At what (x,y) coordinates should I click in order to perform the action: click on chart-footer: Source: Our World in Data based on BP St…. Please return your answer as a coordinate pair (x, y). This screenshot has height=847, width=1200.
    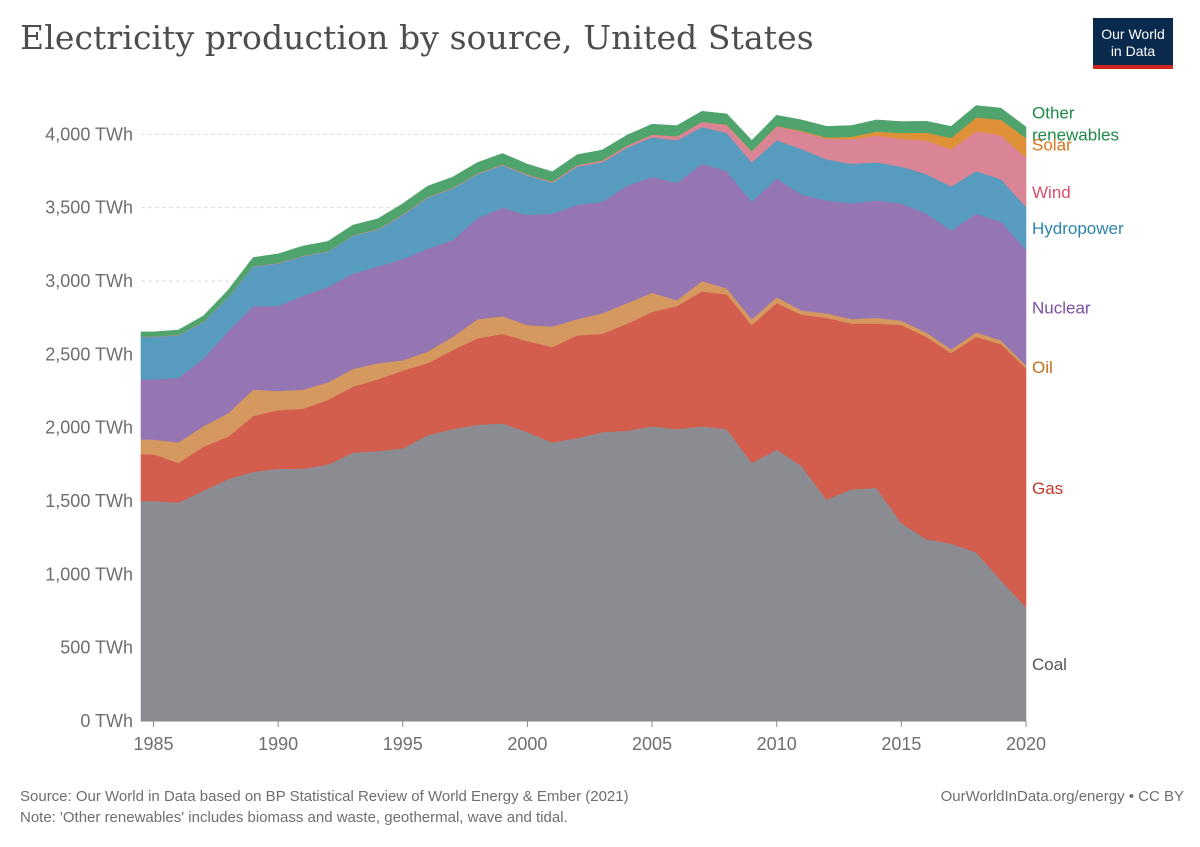
    Looking at the image, I should click on (324, 807).